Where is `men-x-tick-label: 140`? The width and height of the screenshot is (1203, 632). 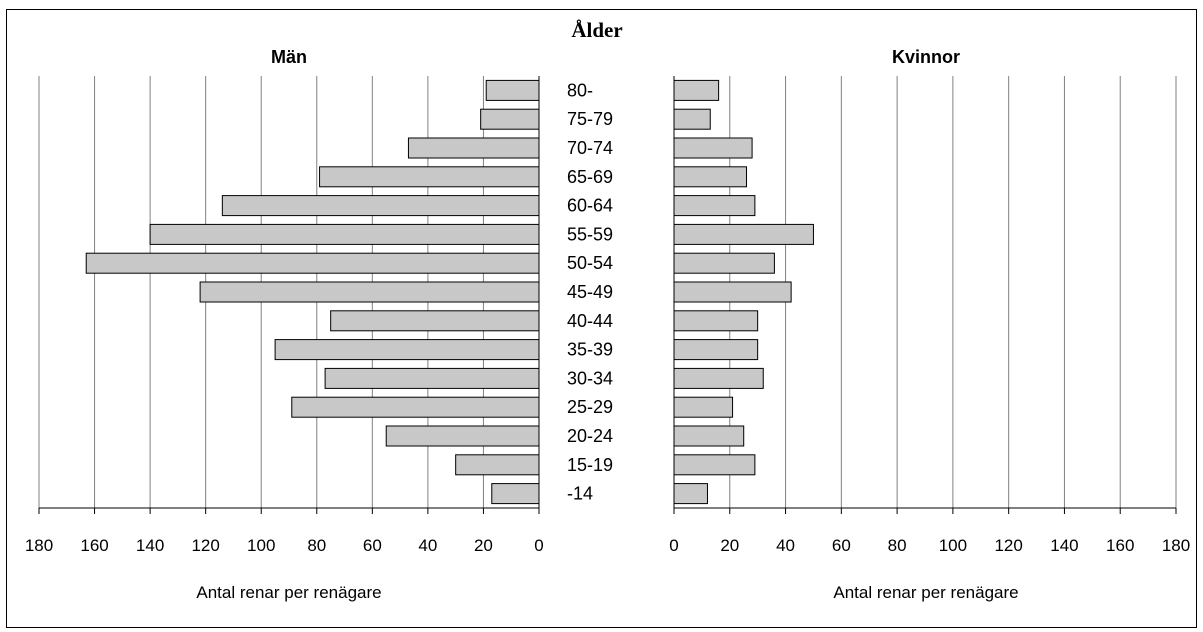 men-x-tick-label: 140 is located at coordinates (150, 545).